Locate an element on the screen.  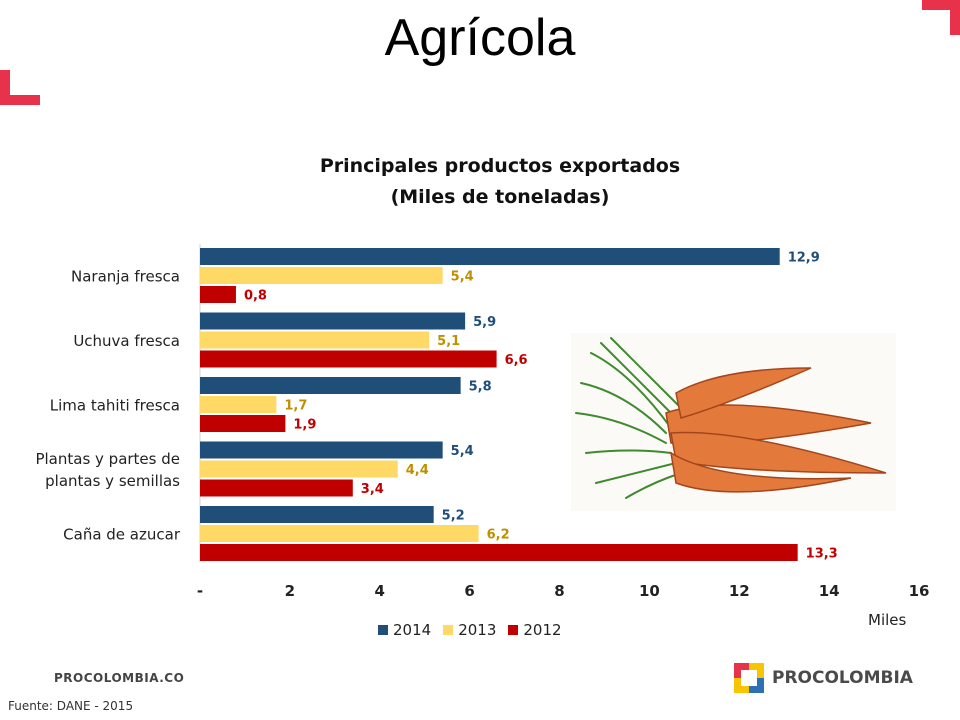
category-label: Lima tahiti fresca is located at coordinates (115, 406).